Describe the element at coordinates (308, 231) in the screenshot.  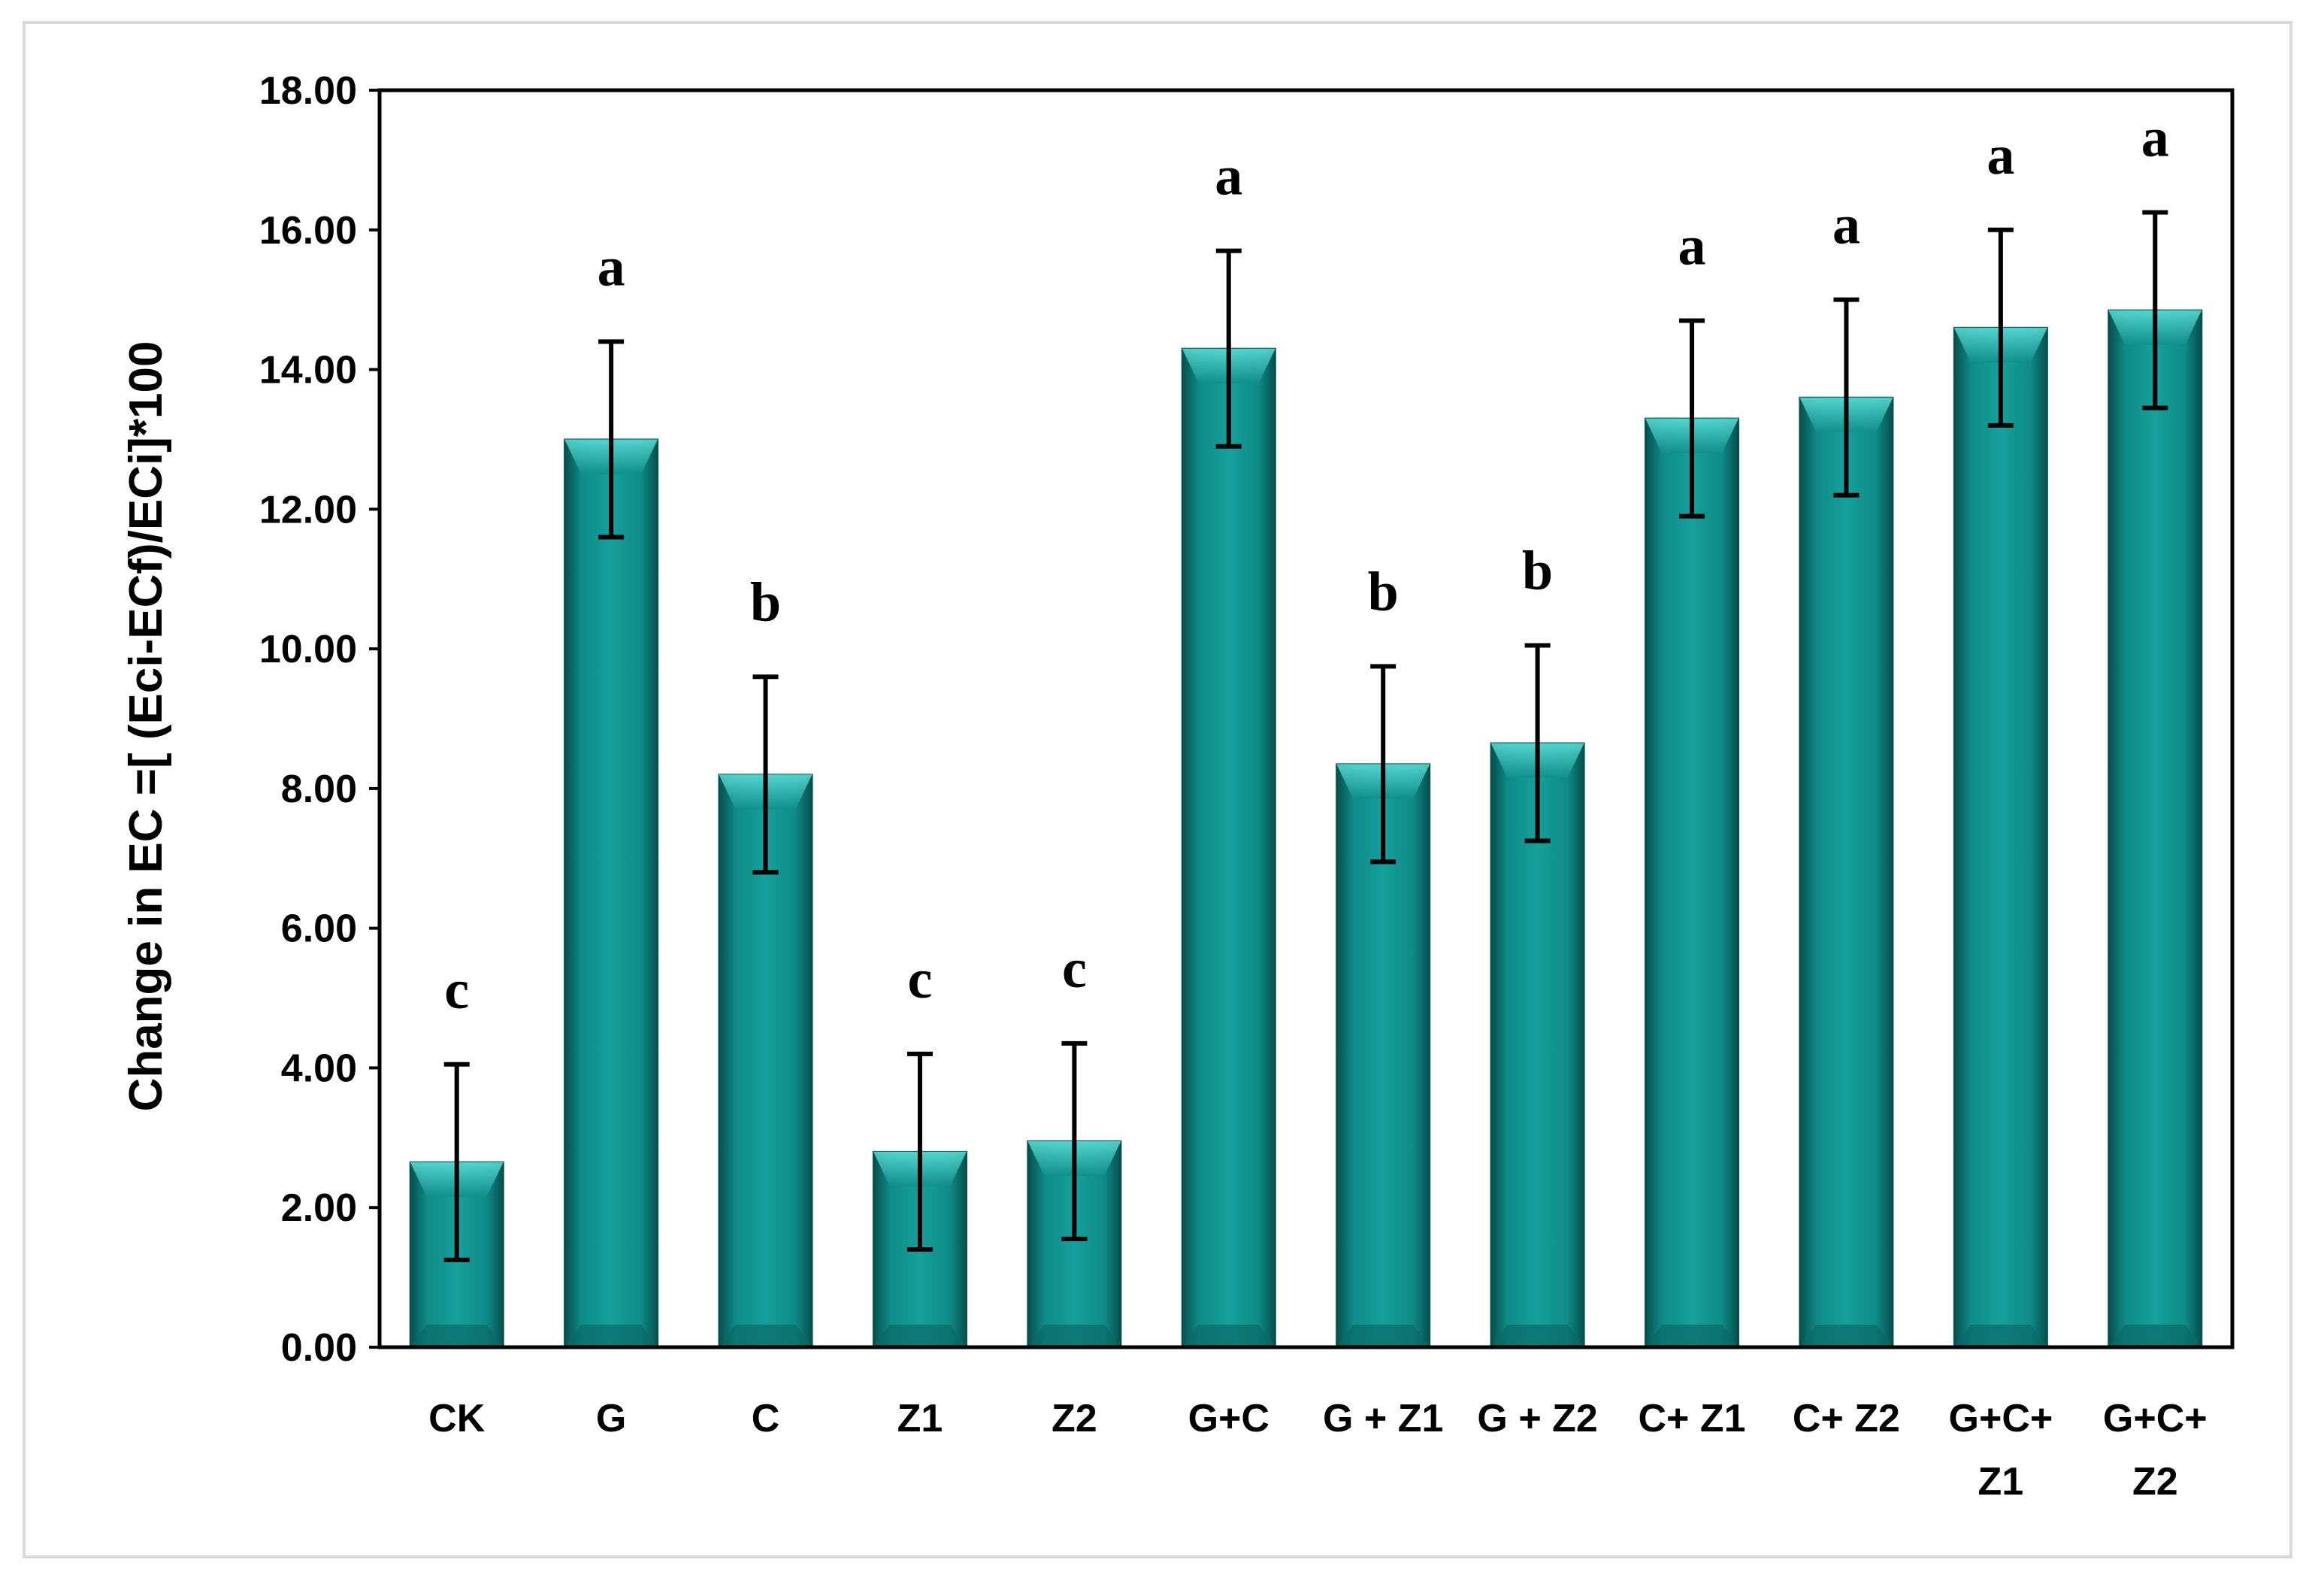
I see `y-tick-label: 16.00` at that location.